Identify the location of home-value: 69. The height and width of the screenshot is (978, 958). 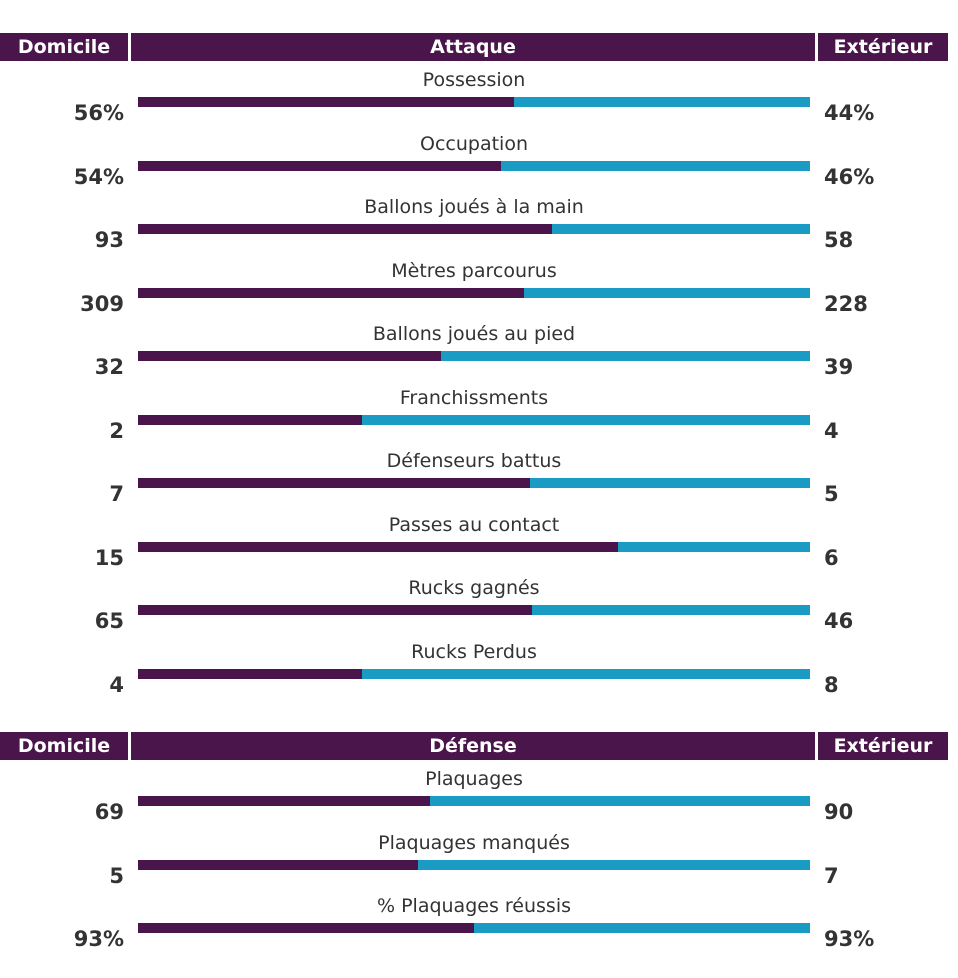
(109, 812).